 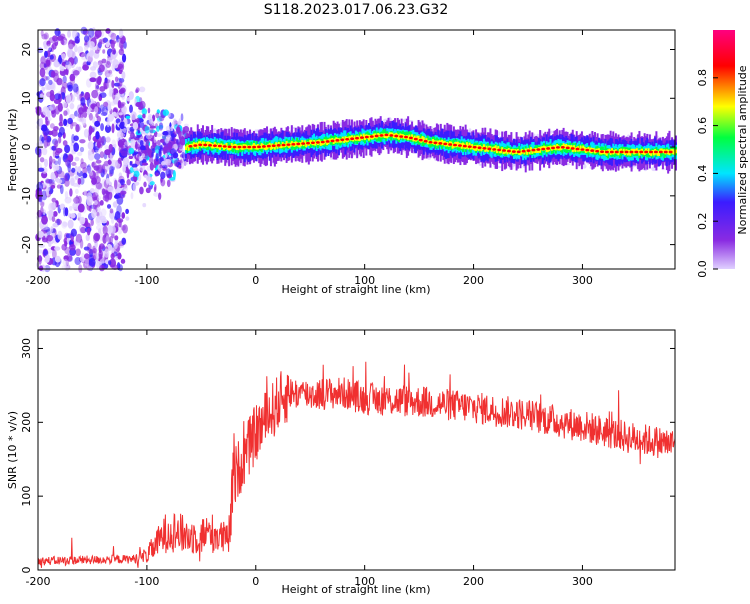 What do you see at coordinates (582, 280) in the screenshot?
I see `x-tick-label: 300` at bounding box center [582, 280].